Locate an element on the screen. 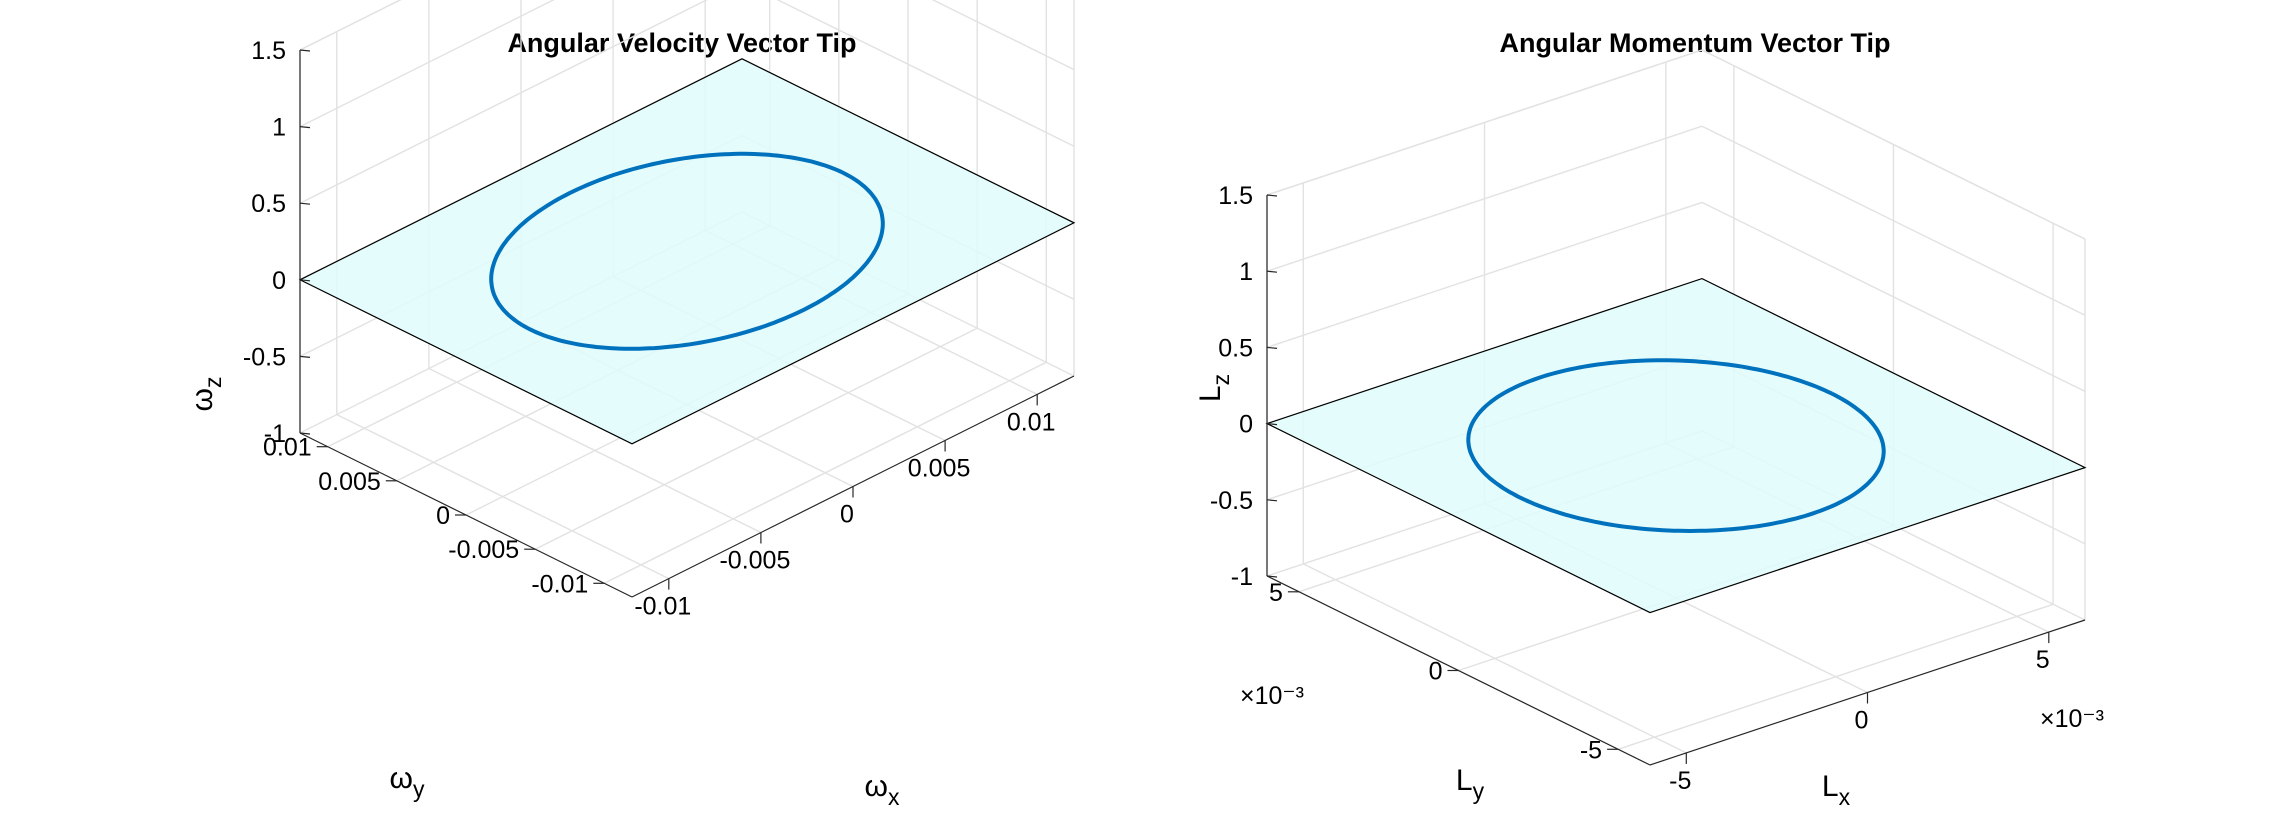  y-axis-label: ωy is located at coordinates (407, 782).